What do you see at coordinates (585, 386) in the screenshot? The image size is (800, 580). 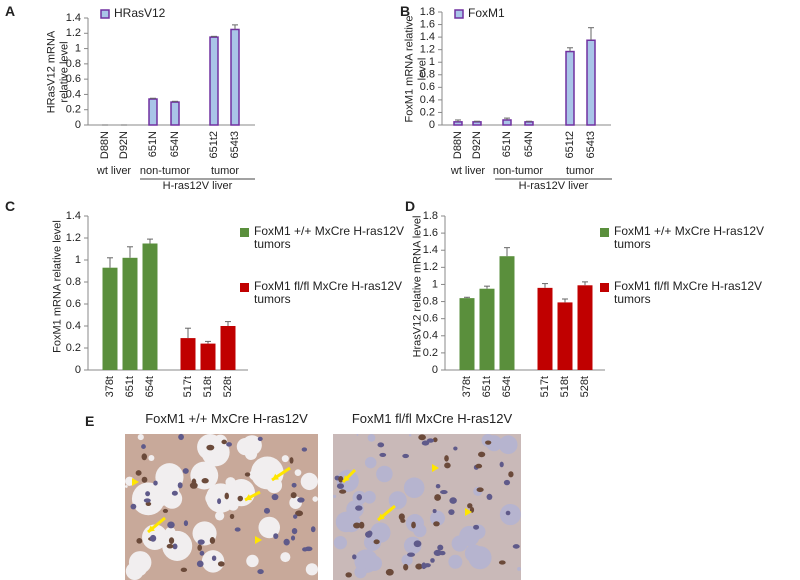 I see `x-tick-label: 528t` at bounding box center [585, 386].